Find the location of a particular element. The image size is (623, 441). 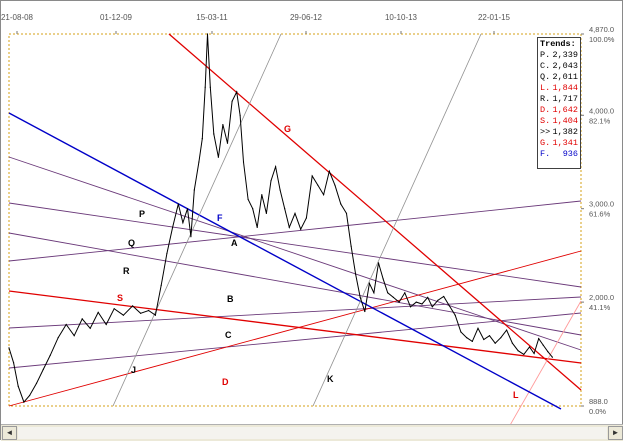

legend-entry: C. 2,043 is located at coordinates (559, 66).